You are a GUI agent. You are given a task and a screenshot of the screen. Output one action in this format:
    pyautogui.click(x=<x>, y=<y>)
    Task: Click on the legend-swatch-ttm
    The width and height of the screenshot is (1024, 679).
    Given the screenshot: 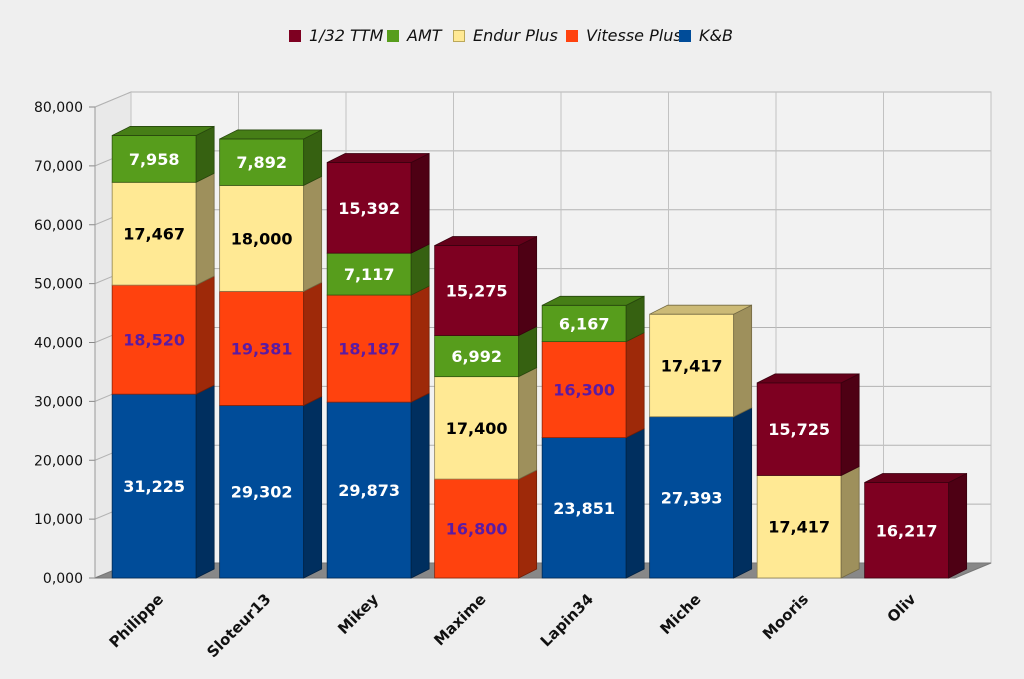 What is the action you would take?
    pyautogui.click(x=295, y=35)
    